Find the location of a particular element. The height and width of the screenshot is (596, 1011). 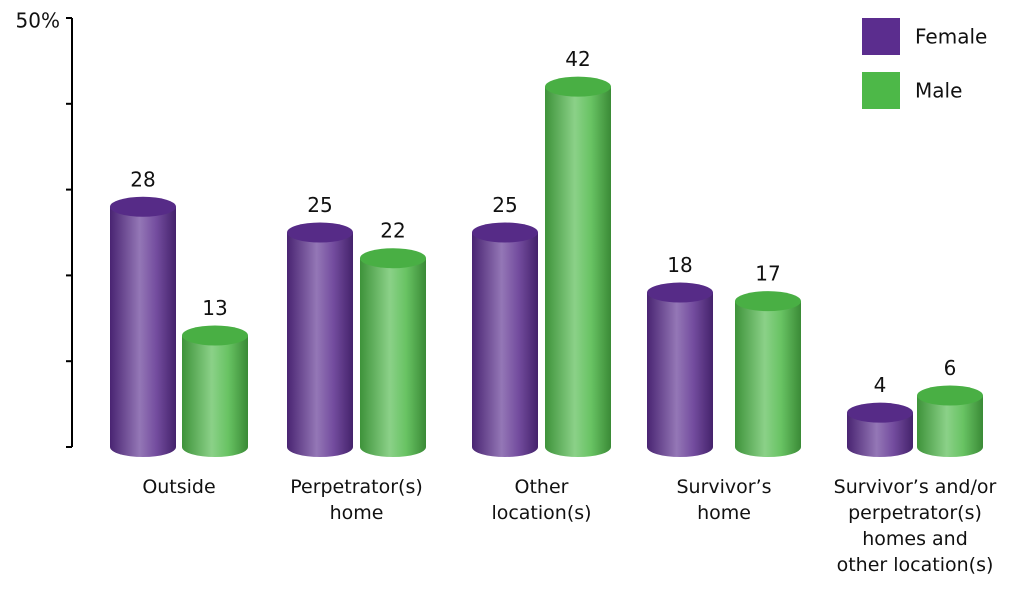

x-tick-label: Other location(s) is located at coordinates (541, 500).